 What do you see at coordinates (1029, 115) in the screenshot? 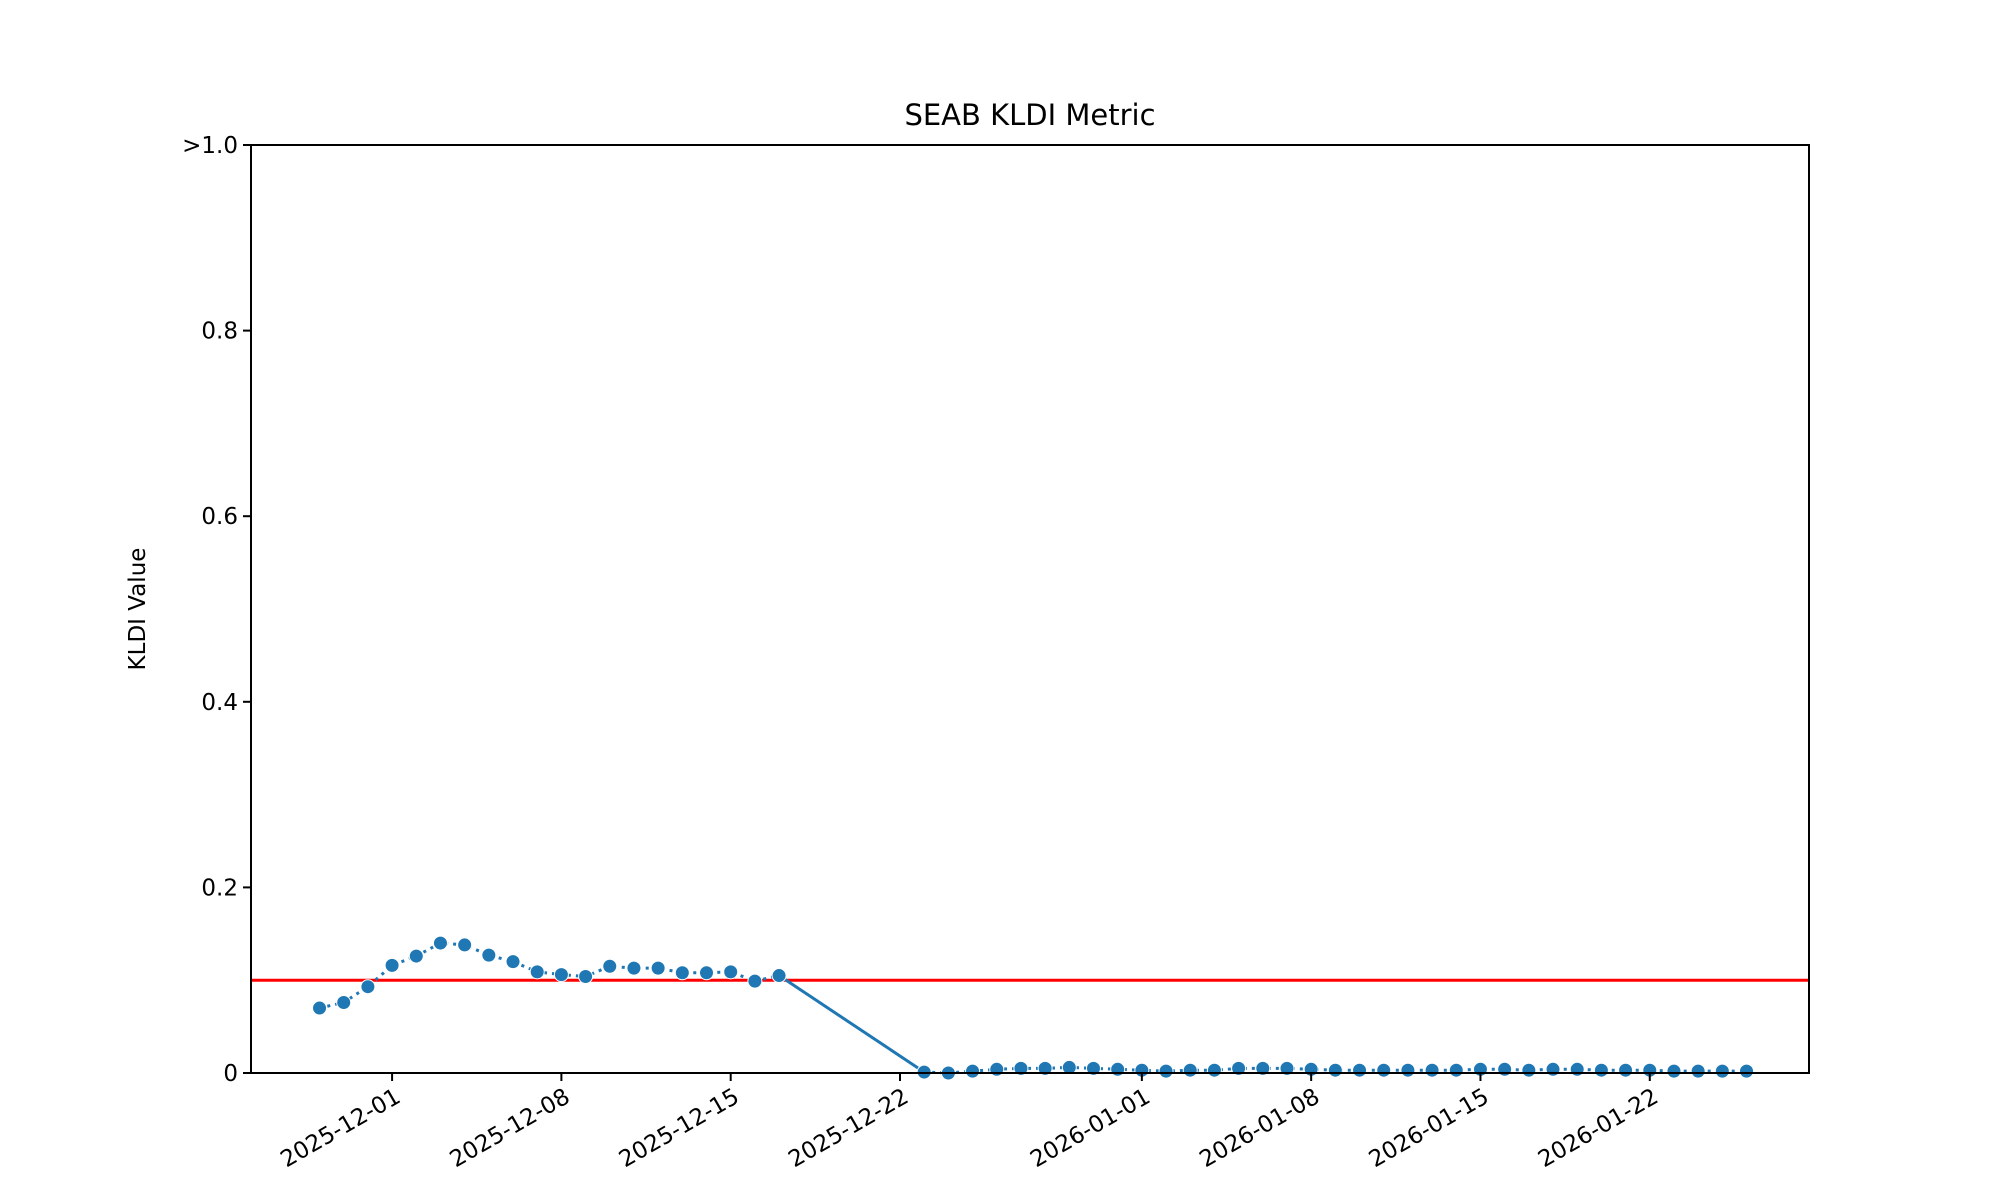
I see `chart-title: SEAB KLDI Metric` at bounding box center [1029, 115].